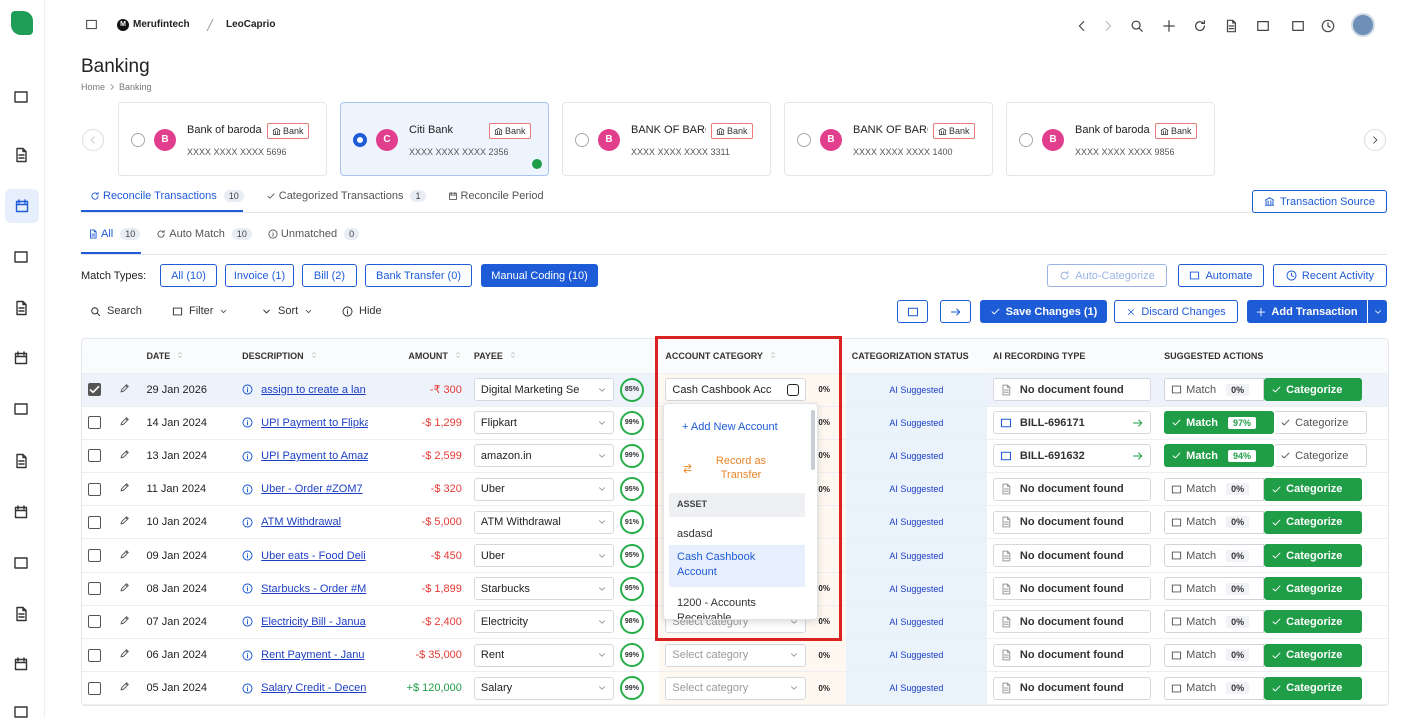 This screenshot has width=1413, height=723. What do you see at coordinates (251, 24) in the screenshot?
I see `user-name: LeoCaprio` at bounding box center [251, 24].